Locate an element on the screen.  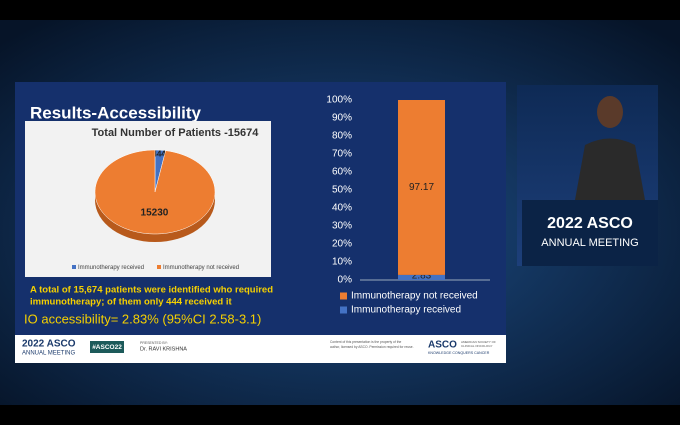
slide-title: Results-Accessibility is located at coordinates (116, 112).